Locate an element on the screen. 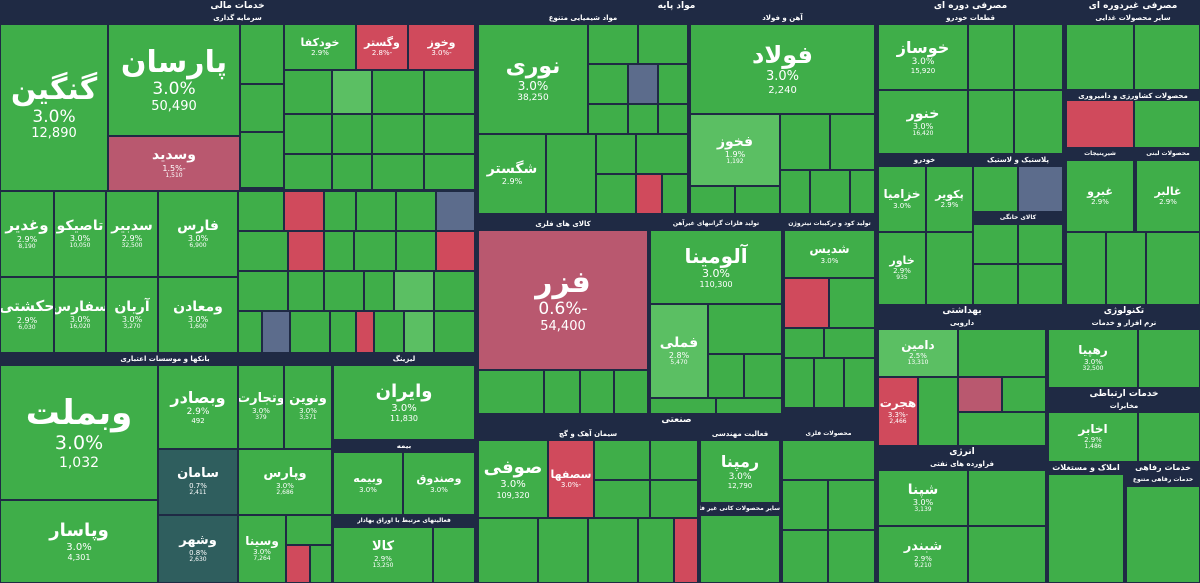  tile-symbol: وخوز is located at coordinates (441, 42).